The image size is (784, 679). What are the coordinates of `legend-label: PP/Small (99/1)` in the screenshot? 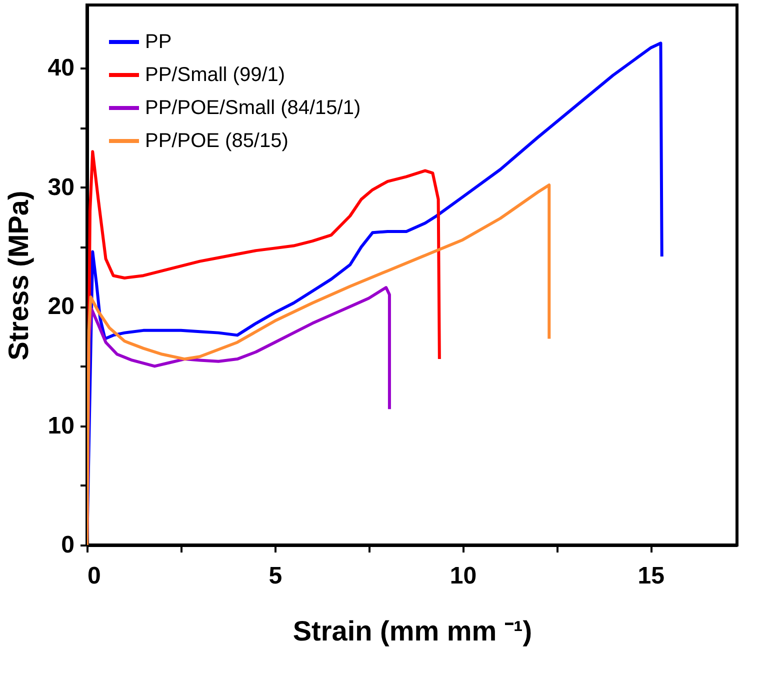 It's located at (215, 75).